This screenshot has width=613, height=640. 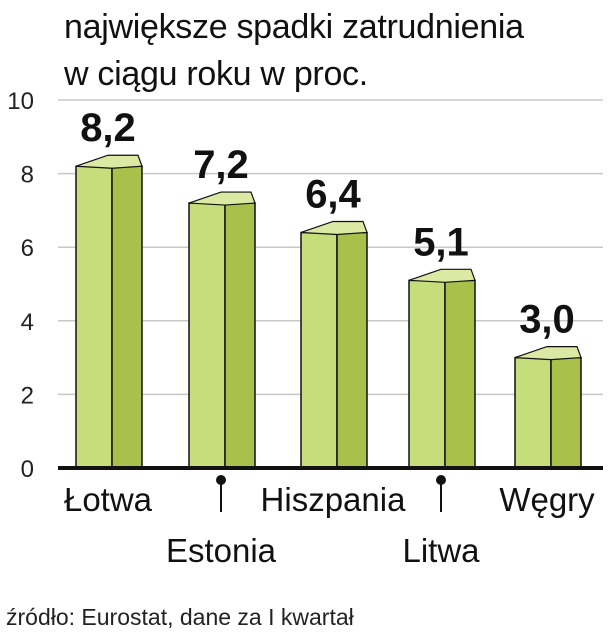 I want to click on data-label-2: 6,4, so click(x=333, y=194).